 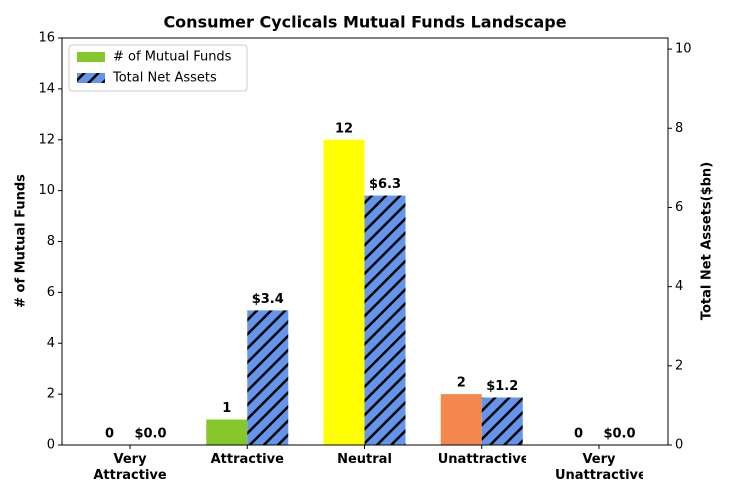 What do you see at coordinates (51, 445) in the screenshot?
I see `y-tick-label: 0` at bounding box center [51, 445].